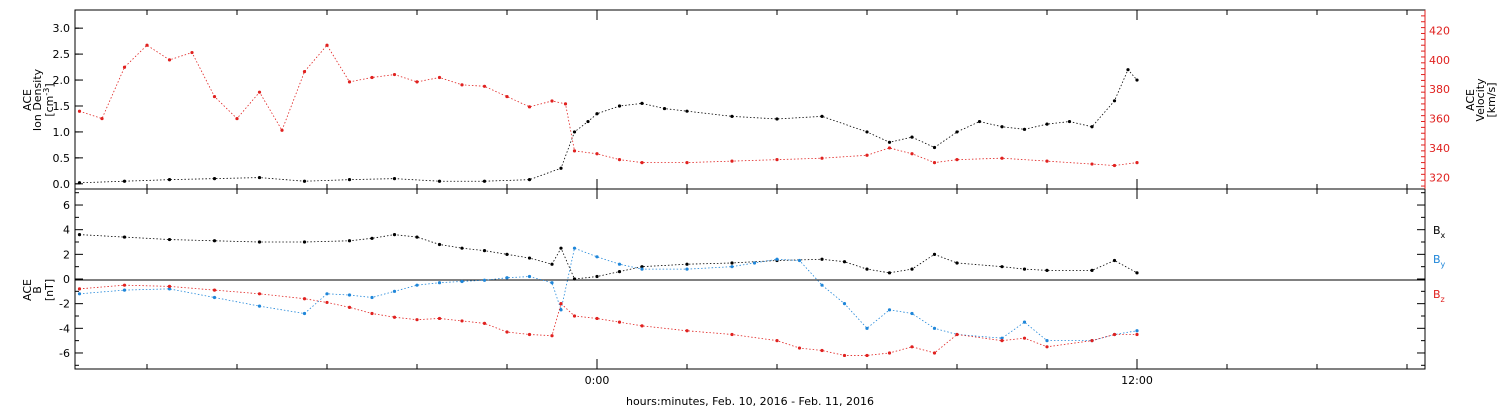 Image resolution: width=1500 pixels, height=410 pixels. What do you see at coordinates (597, 380) in the screenshot?
I see `x-tick-label: 0:00` at bounding box center [597, 380].